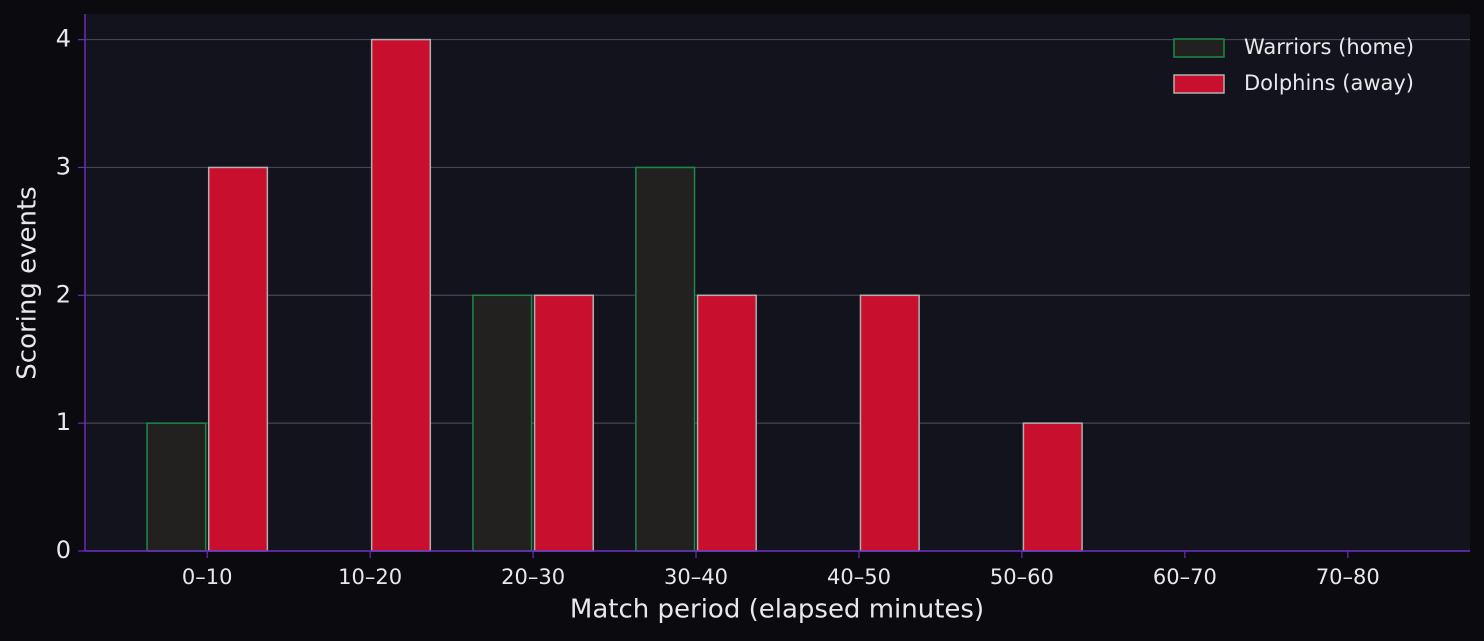 This screenshot has height=641, width=1484. What do you see at coordinates (63, 550) in the screenshot?
I see `y-tick-label: 0` at bounding box center [63, 550].